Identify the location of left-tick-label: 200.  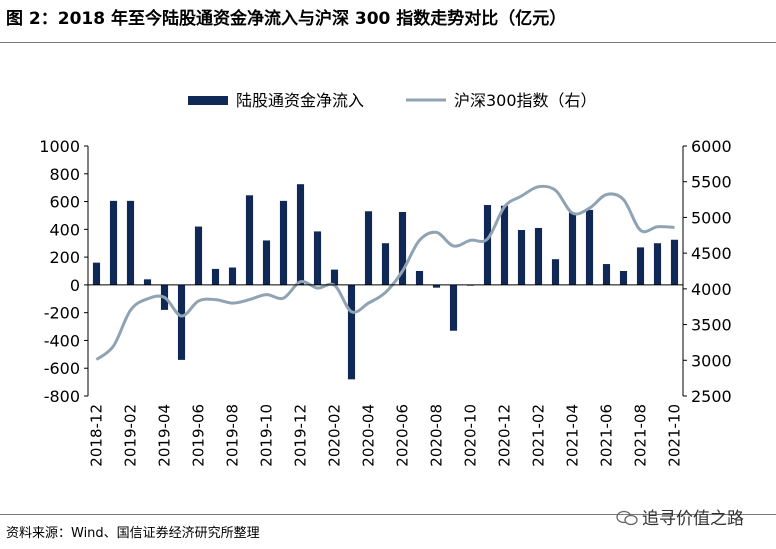
(64, 257).